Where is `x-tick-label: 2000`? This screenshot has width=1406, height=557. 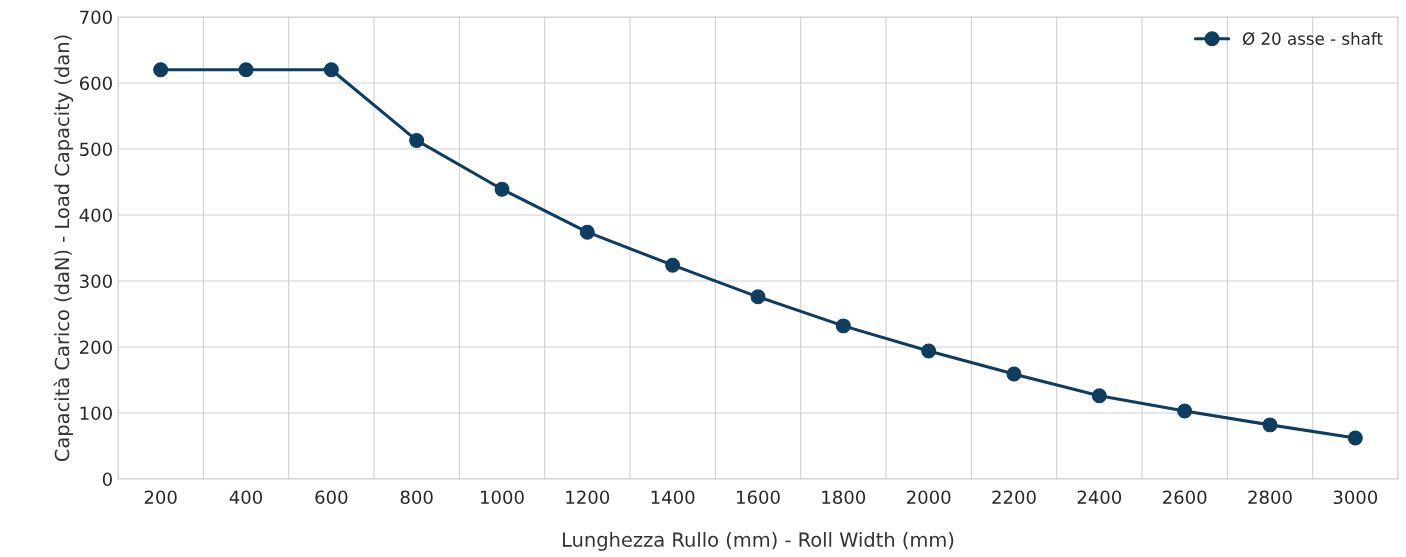 x-tick-label: 2000 is located at coordinates (929, 497).